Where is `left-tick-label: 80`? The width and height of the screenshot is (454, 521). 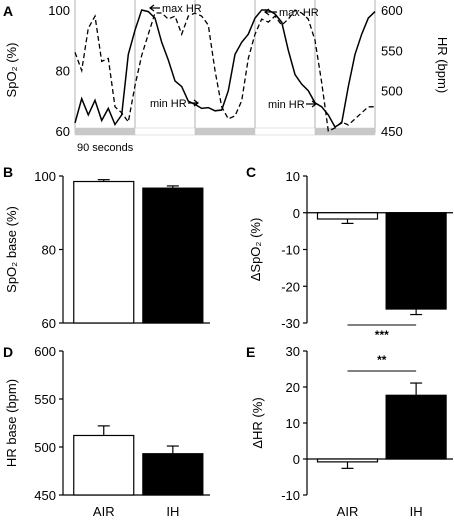
left-tick-label: 80 is located at coordinates (63, 71).